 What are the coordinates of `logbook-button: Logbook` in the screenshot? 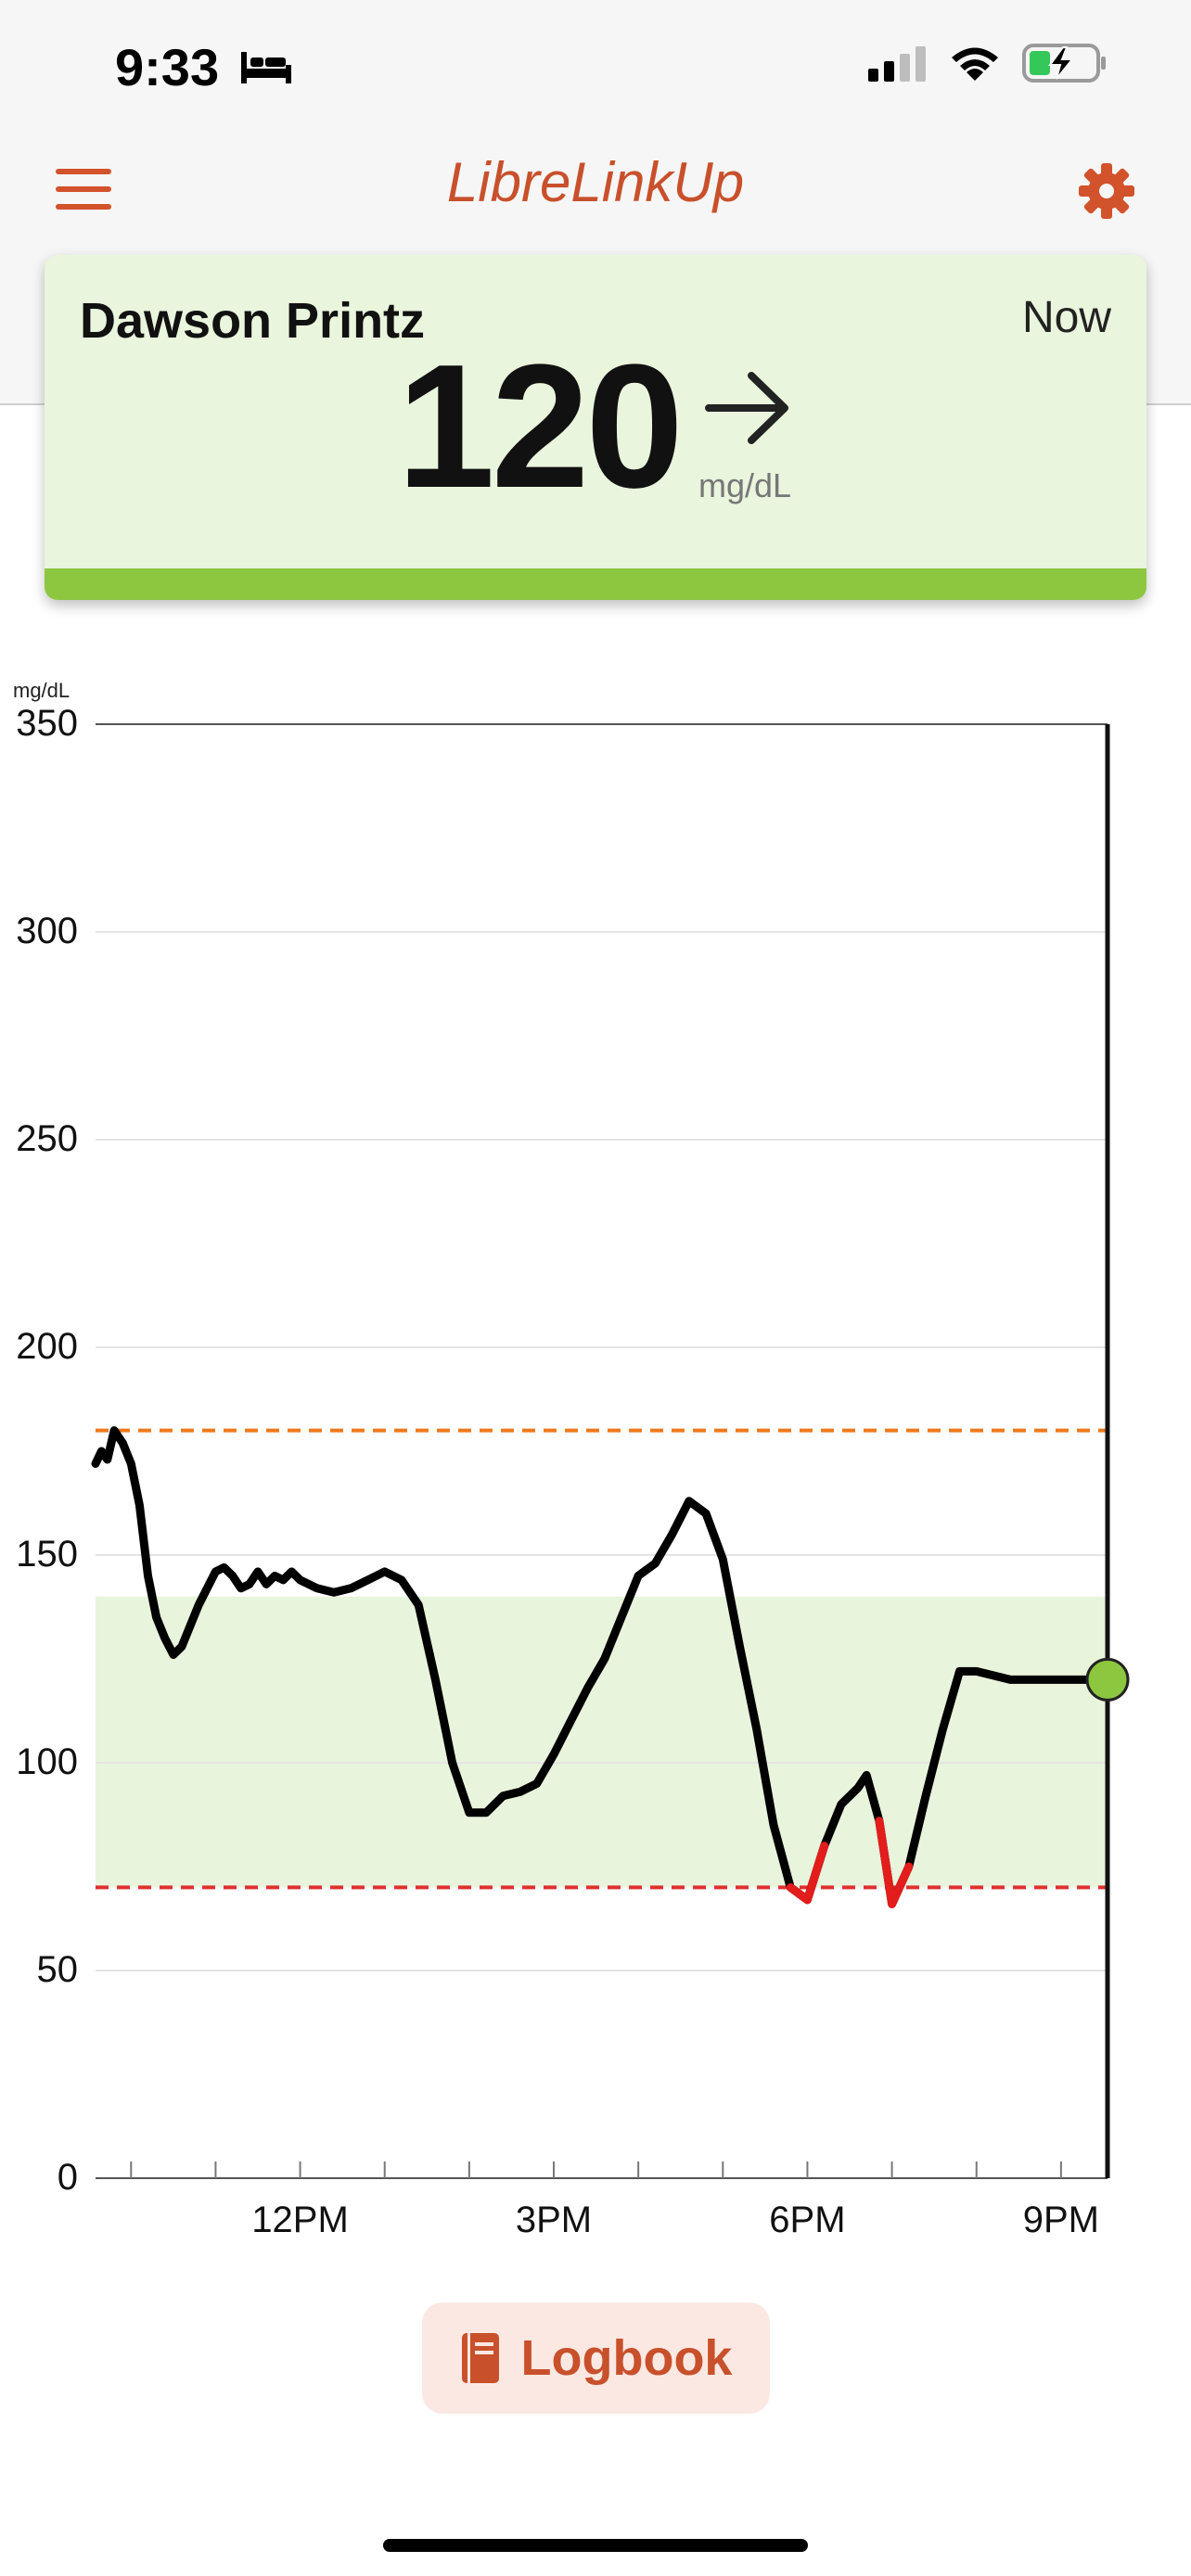 It's located at (596, 2358).